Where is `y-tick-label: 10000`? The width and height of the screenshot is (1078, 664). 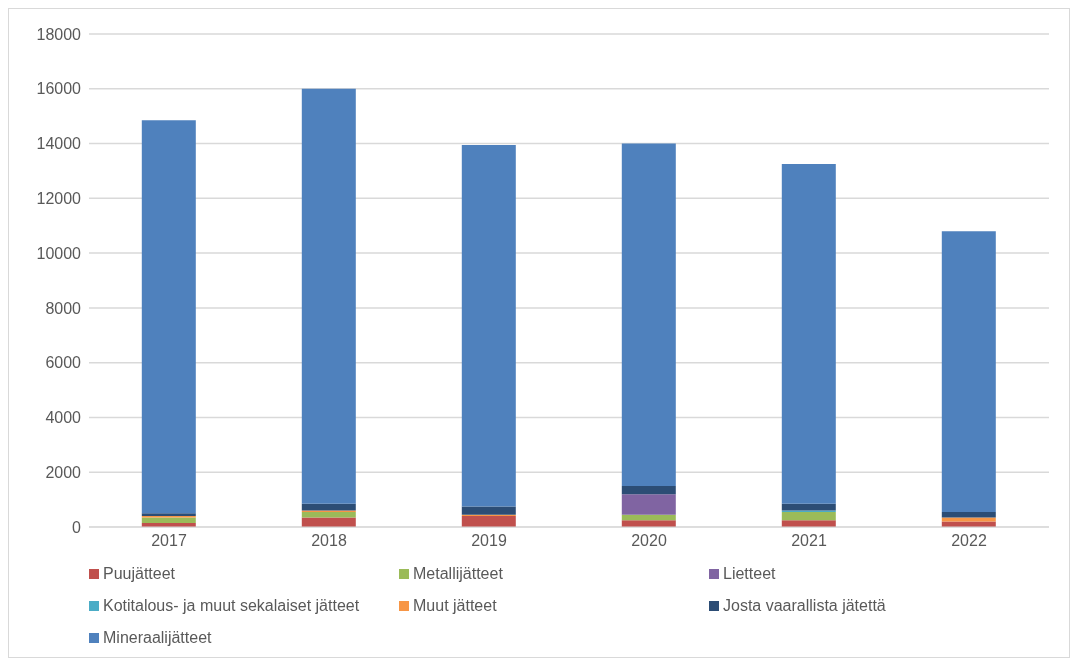
y-tick-label: 10000 is located at coordinates (59, 253).